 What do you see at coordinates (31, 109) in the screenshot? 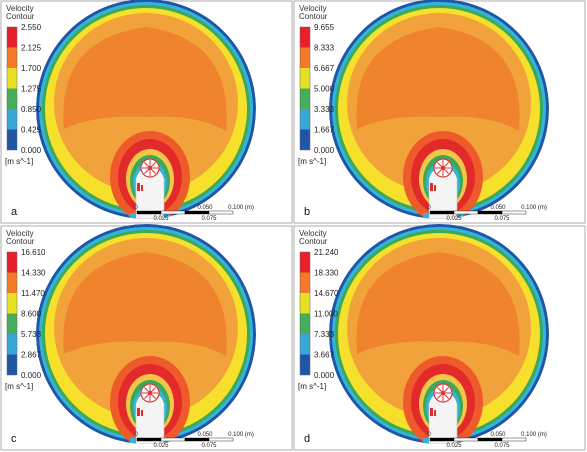
I see `legend-tick-label: 0.850` at bounding box center [31, 109].